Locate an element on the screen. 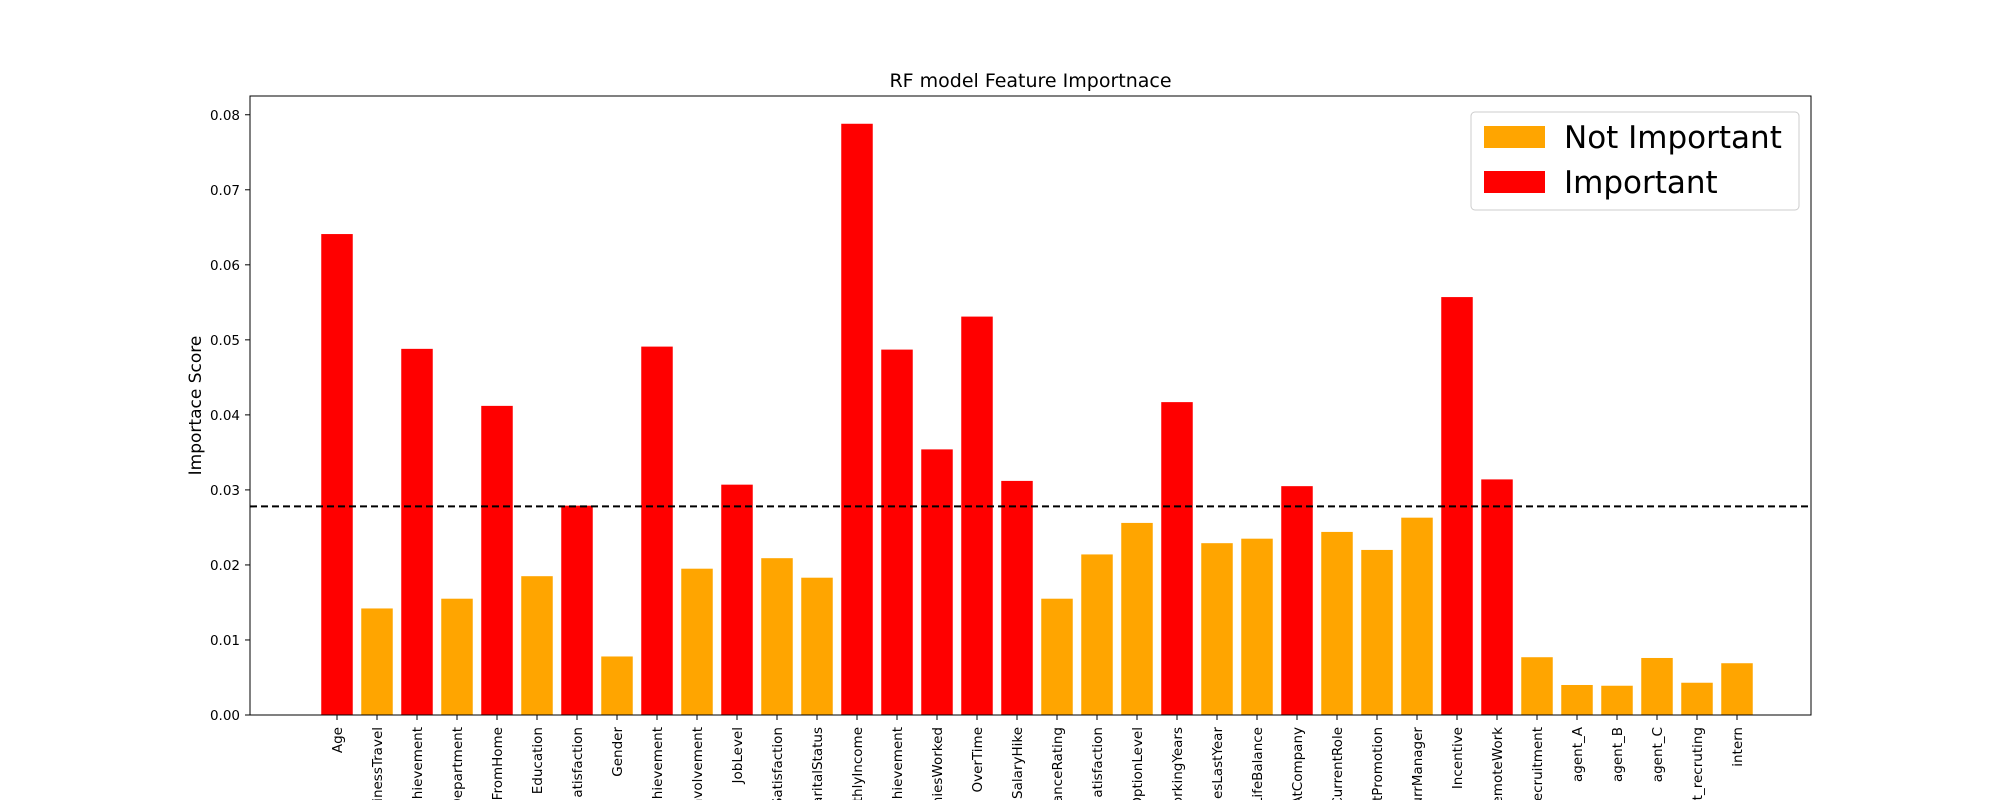 This screenshot has width=2000, height=800. x-tick-label: JobLevel is located at coordinates (738, 755).